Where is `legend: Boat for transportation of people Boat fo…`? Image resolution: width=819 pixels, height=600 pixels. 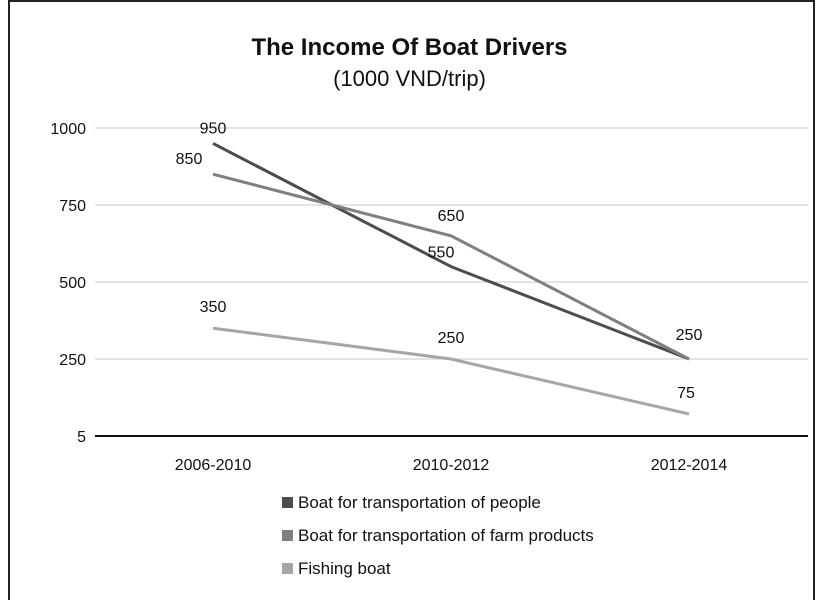
legend: Boat for transportation of people Boat fo… is located at coordinates (438, 535).